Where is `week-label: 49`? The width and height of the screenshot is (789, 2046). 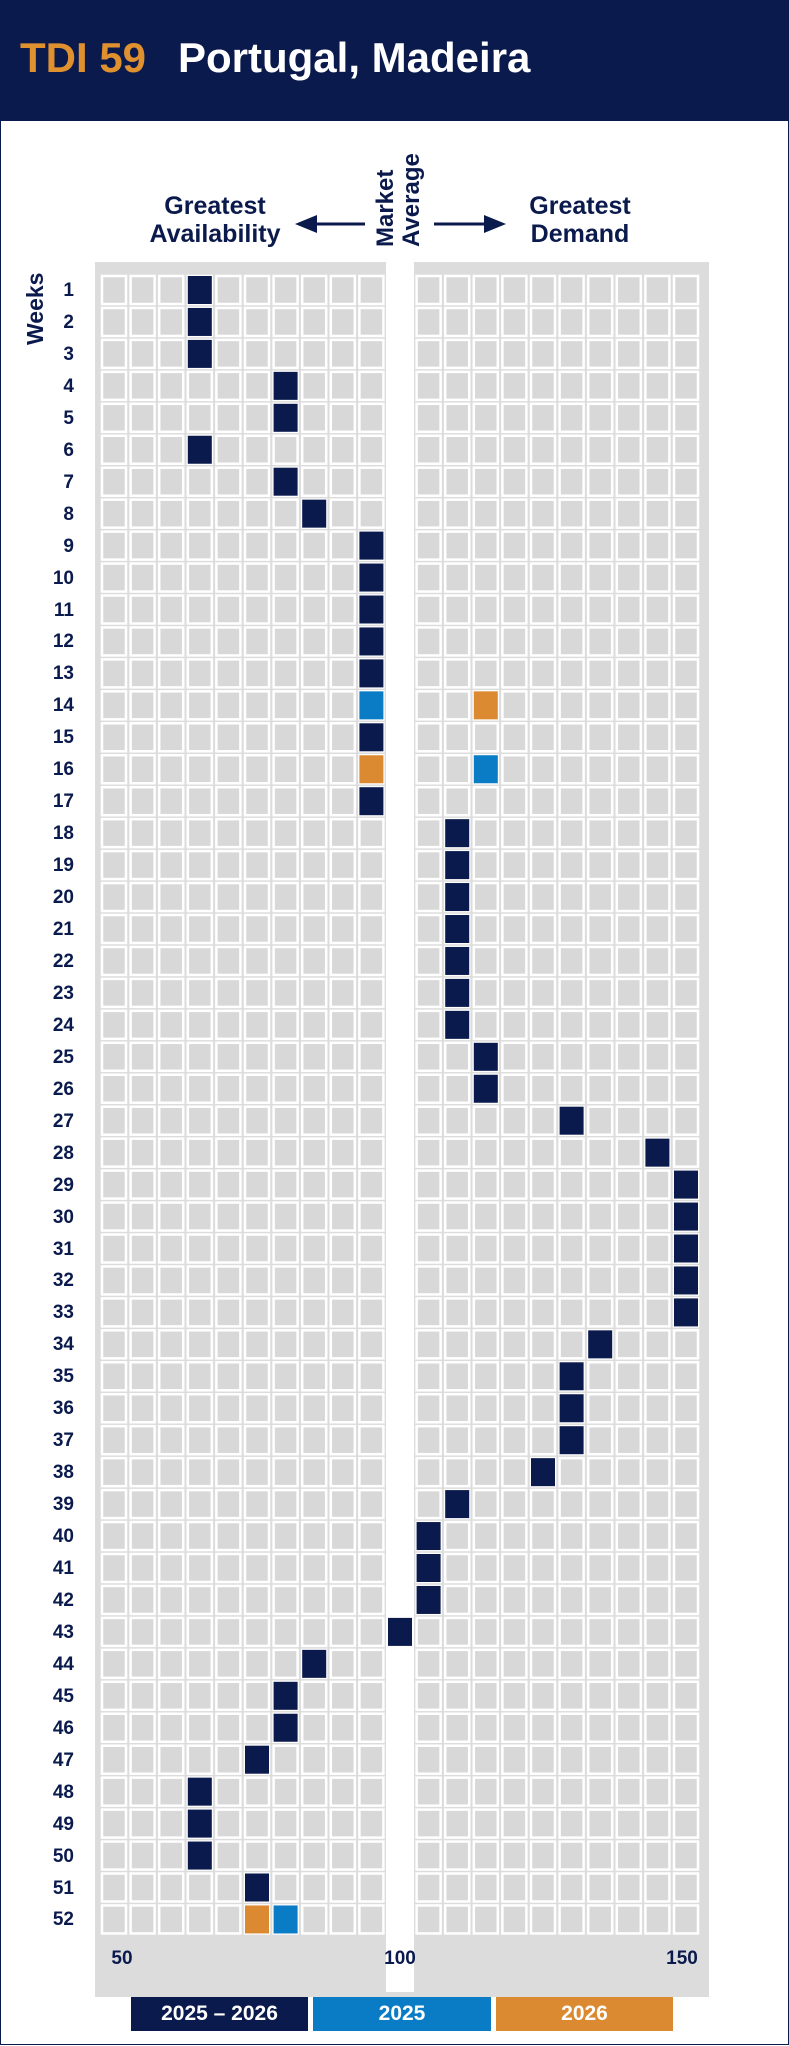
week-label: 49 is located at coordinates (63, 1824).